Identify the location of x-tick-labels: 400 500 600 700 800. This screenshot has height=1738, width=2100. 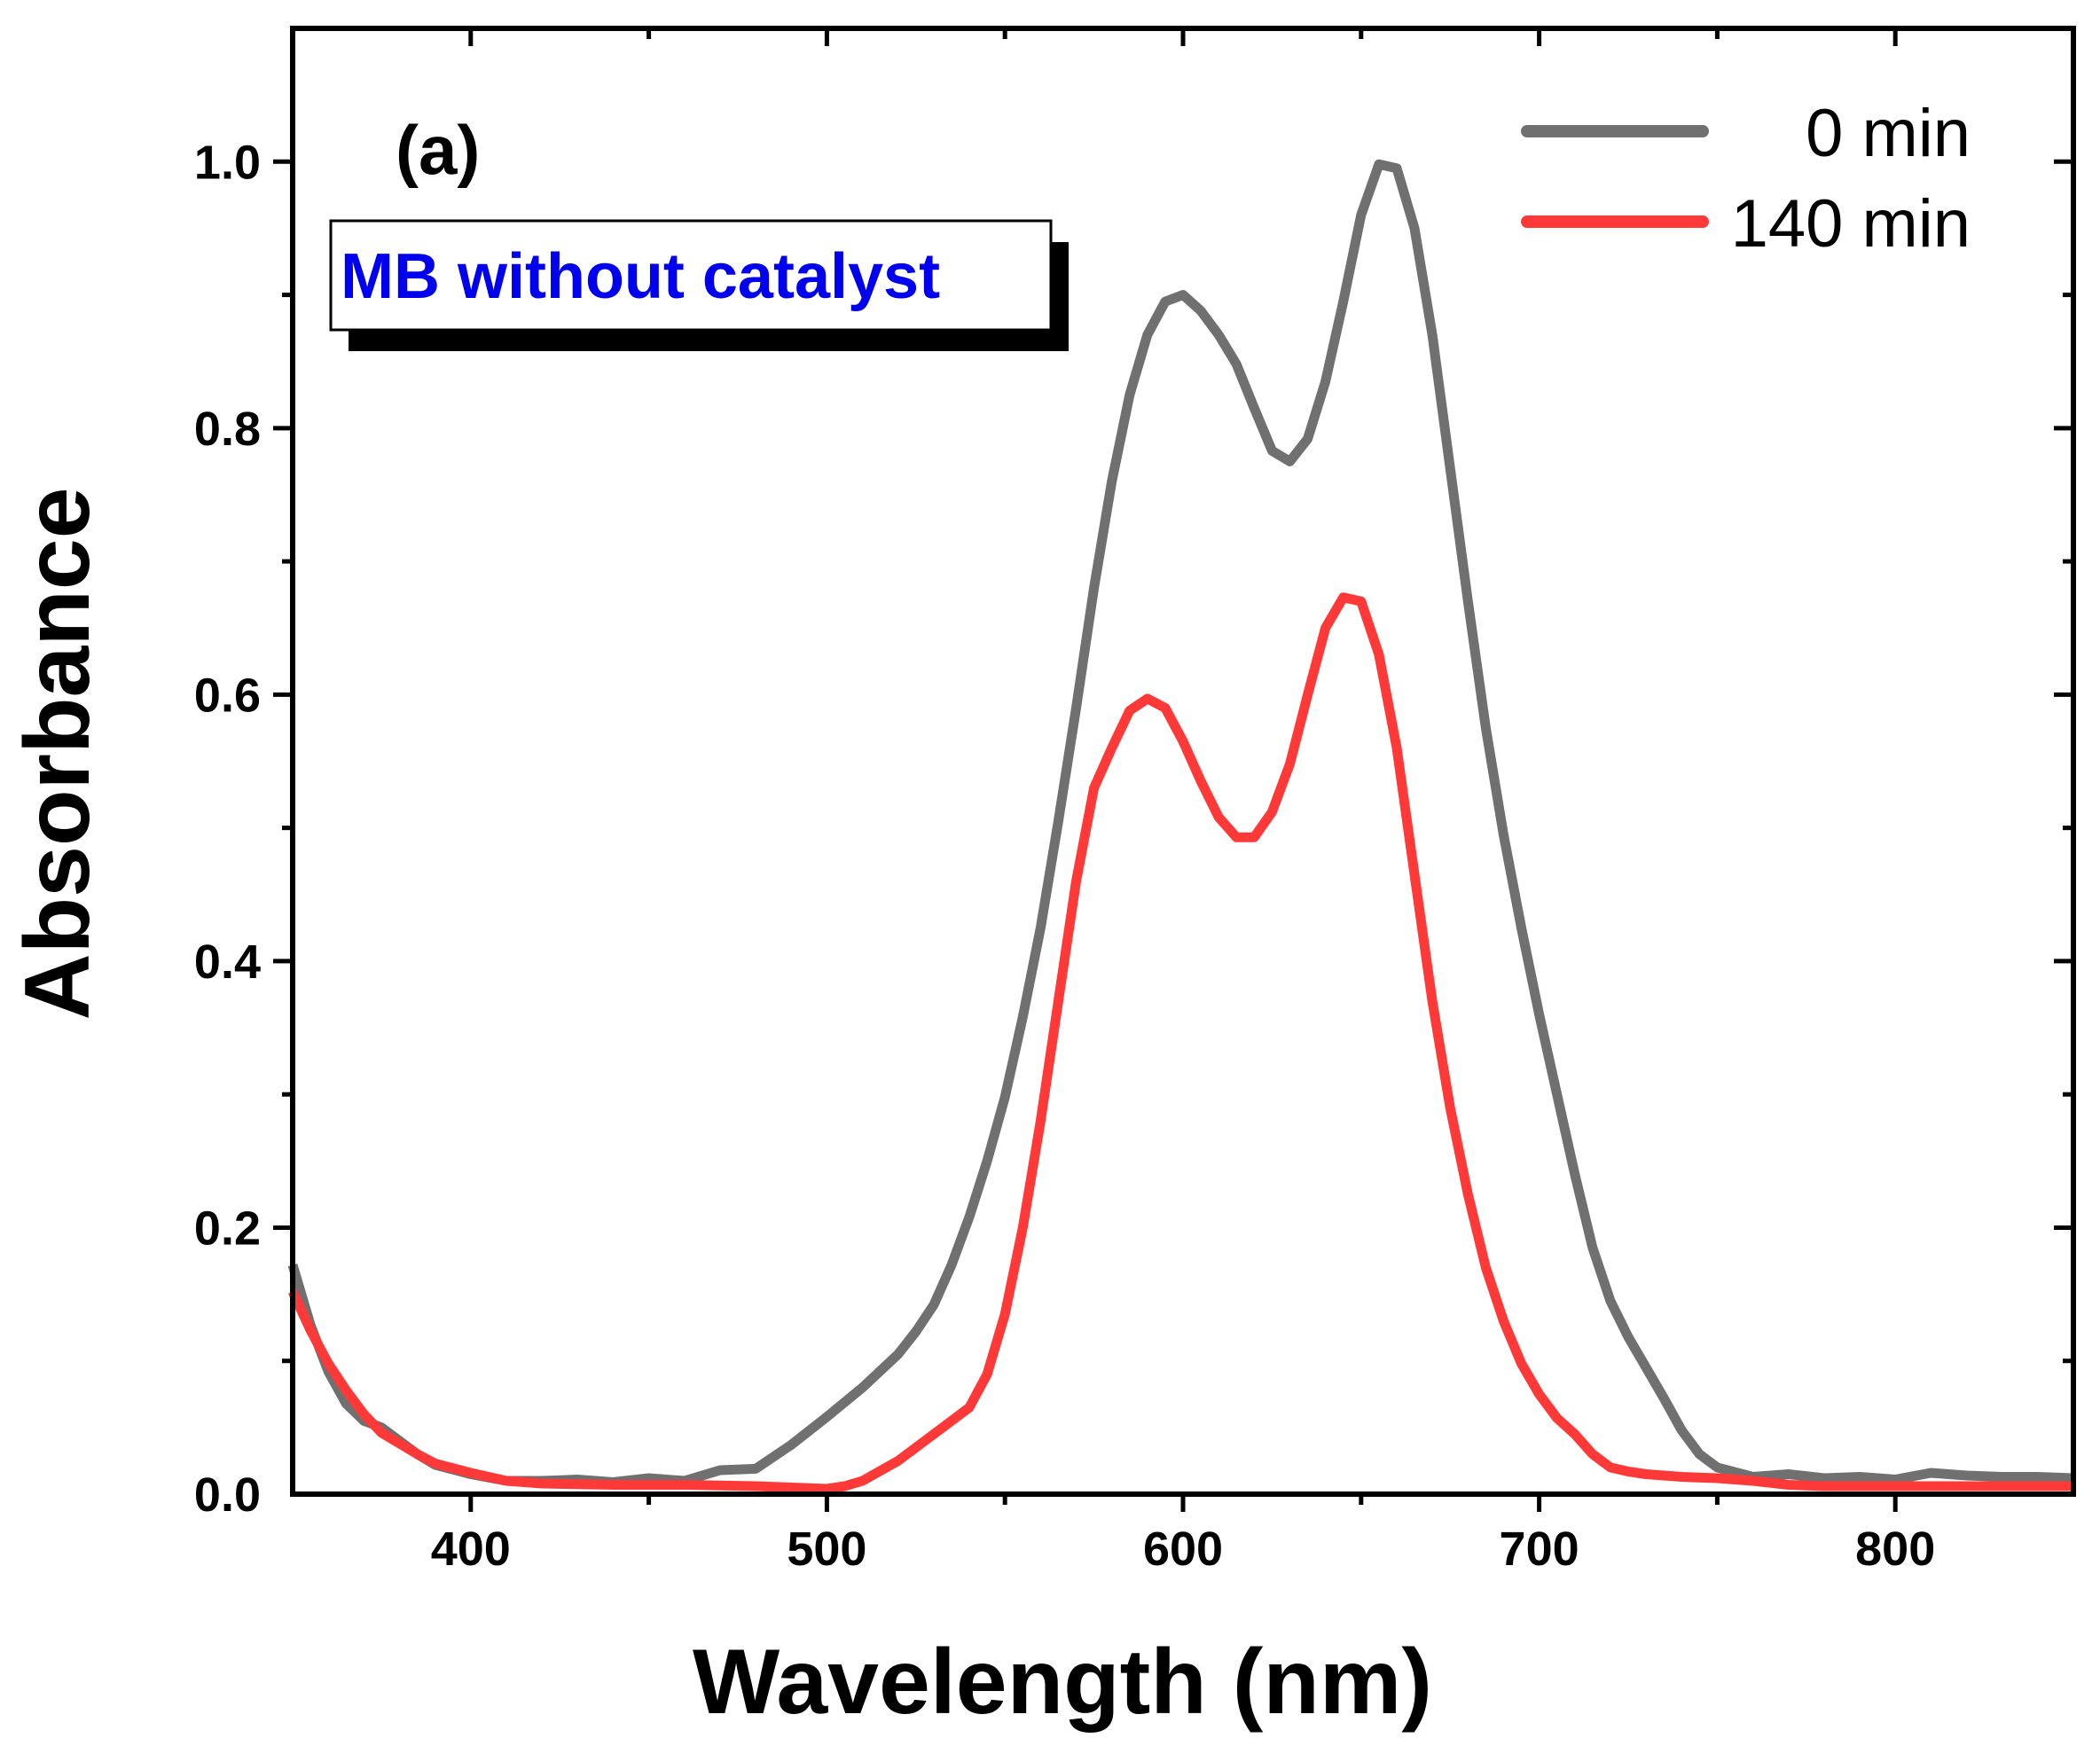
(1183, 1549).